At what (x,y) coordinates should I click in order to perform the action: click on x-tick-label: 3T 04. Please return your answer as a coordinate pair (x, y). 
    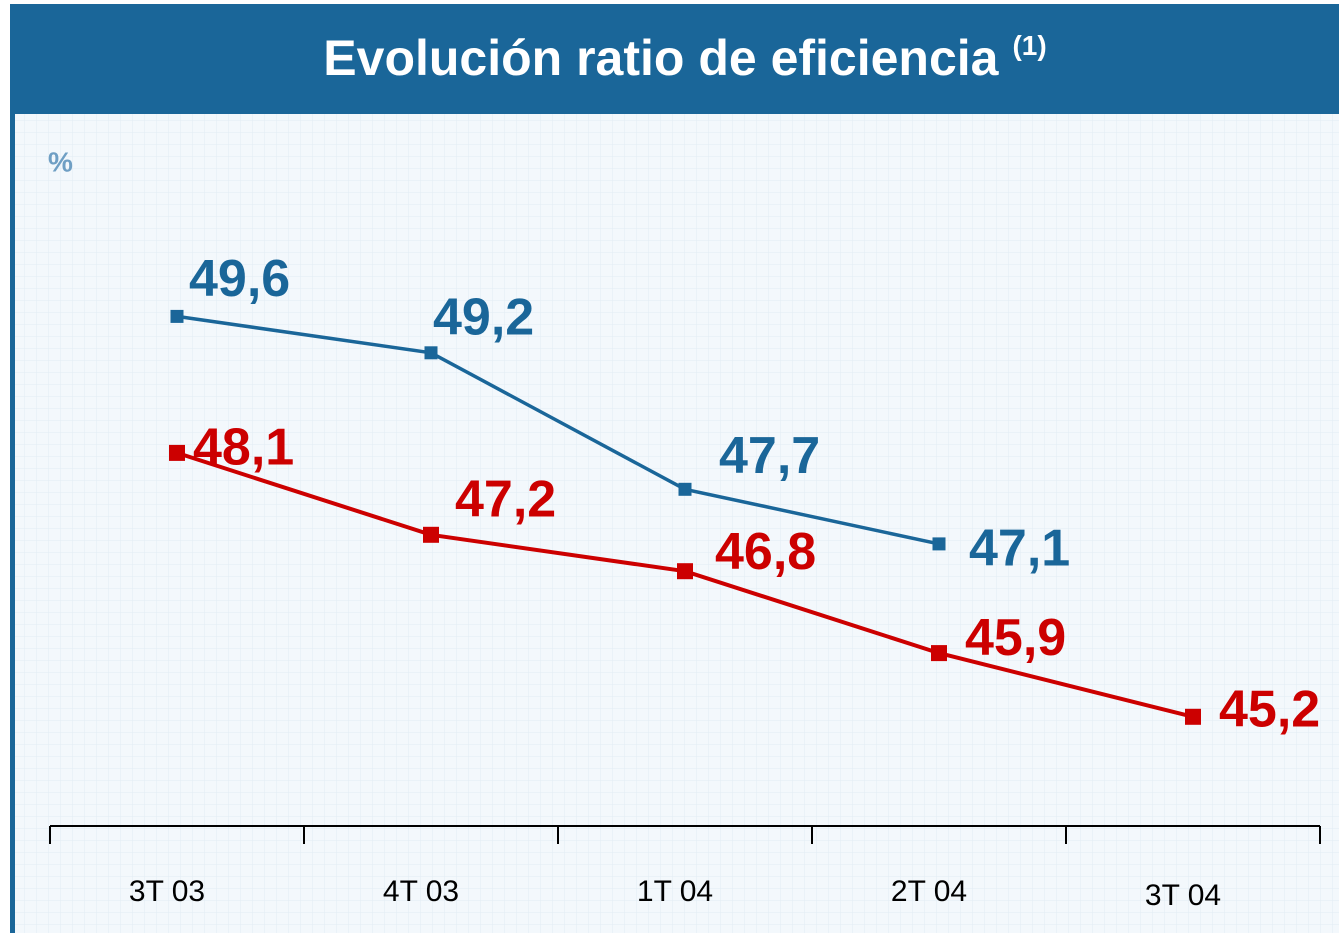
    Looking at the image, I should click on (1183, 895).